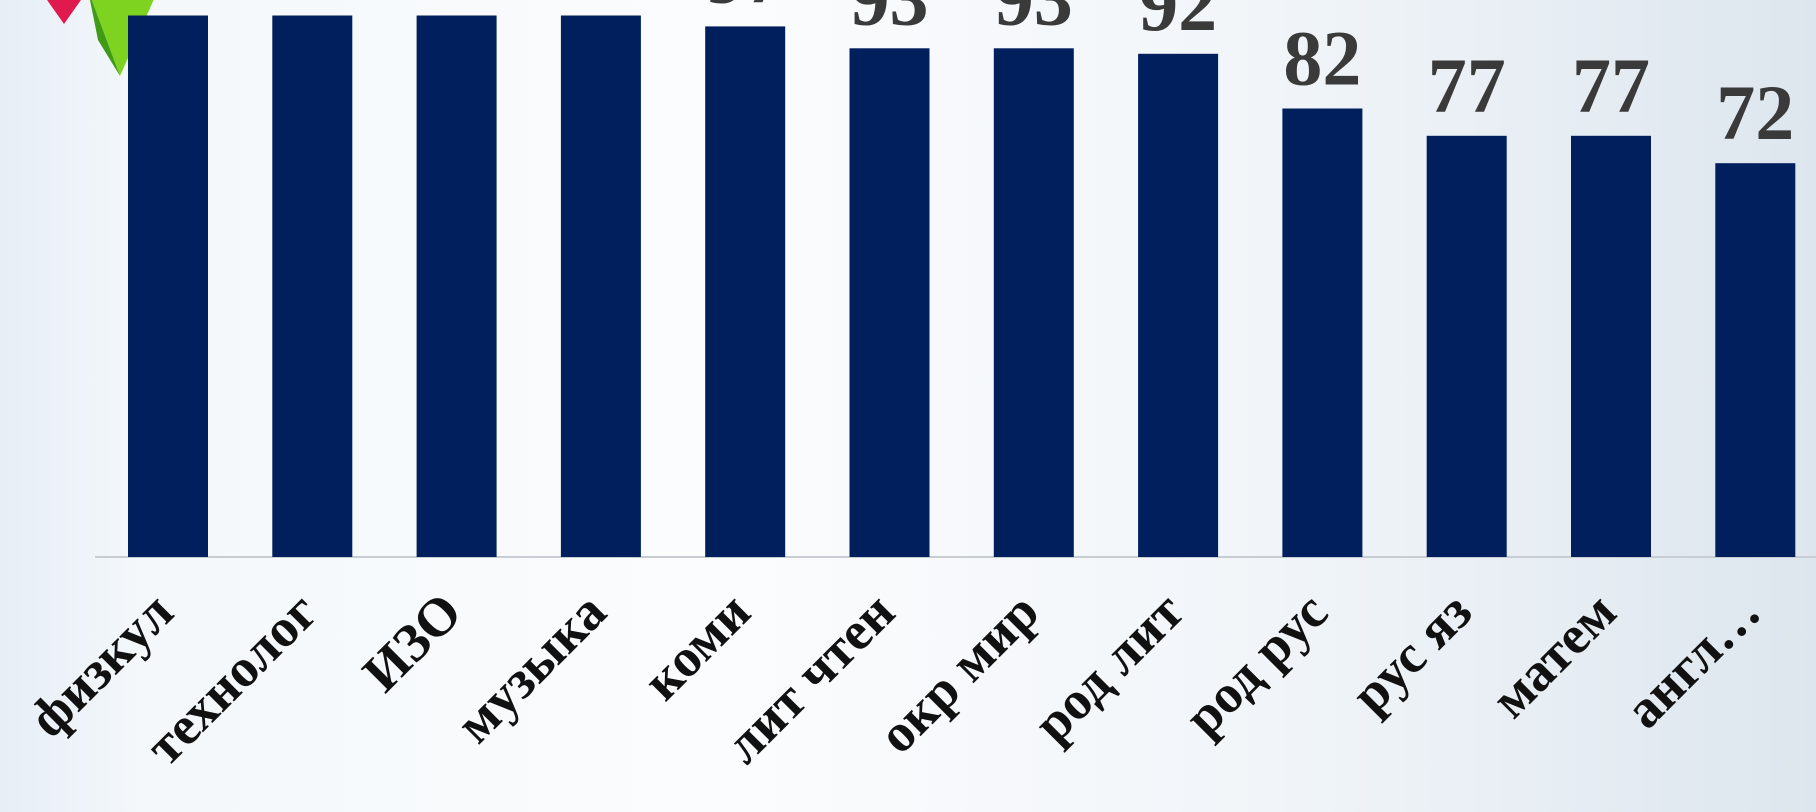  Describe the element at coordinates (530, 667) in the screenshot. I see `category-label-3: музыка` at that location.